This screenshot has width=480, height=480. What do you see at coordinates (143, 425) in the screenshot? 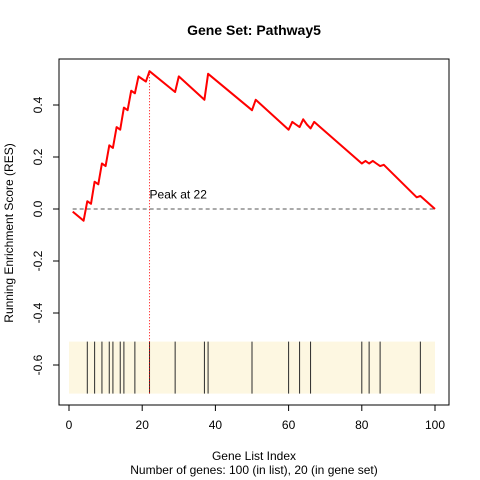
I see `x-tick-label: 20` at bounding box center [143, 425].